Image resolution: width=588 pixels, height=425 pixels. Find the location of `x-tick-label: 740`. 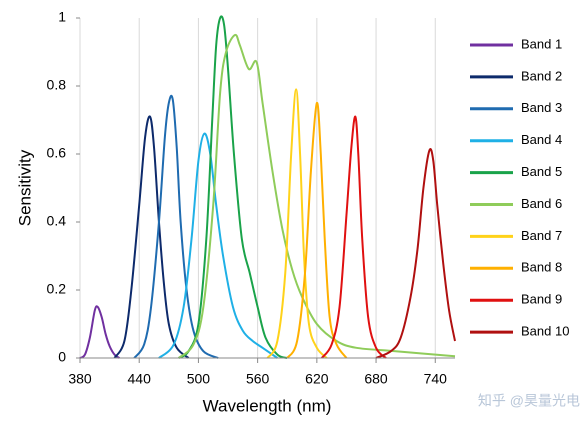

x-tick-label: 740 is located at coordinates (436, 379).